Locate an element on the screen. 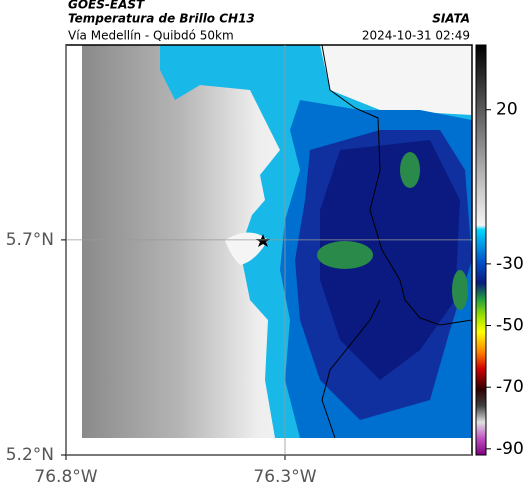 This screenshot has width=526, height=491. source: SIATA is located at coordinates (451, 19).